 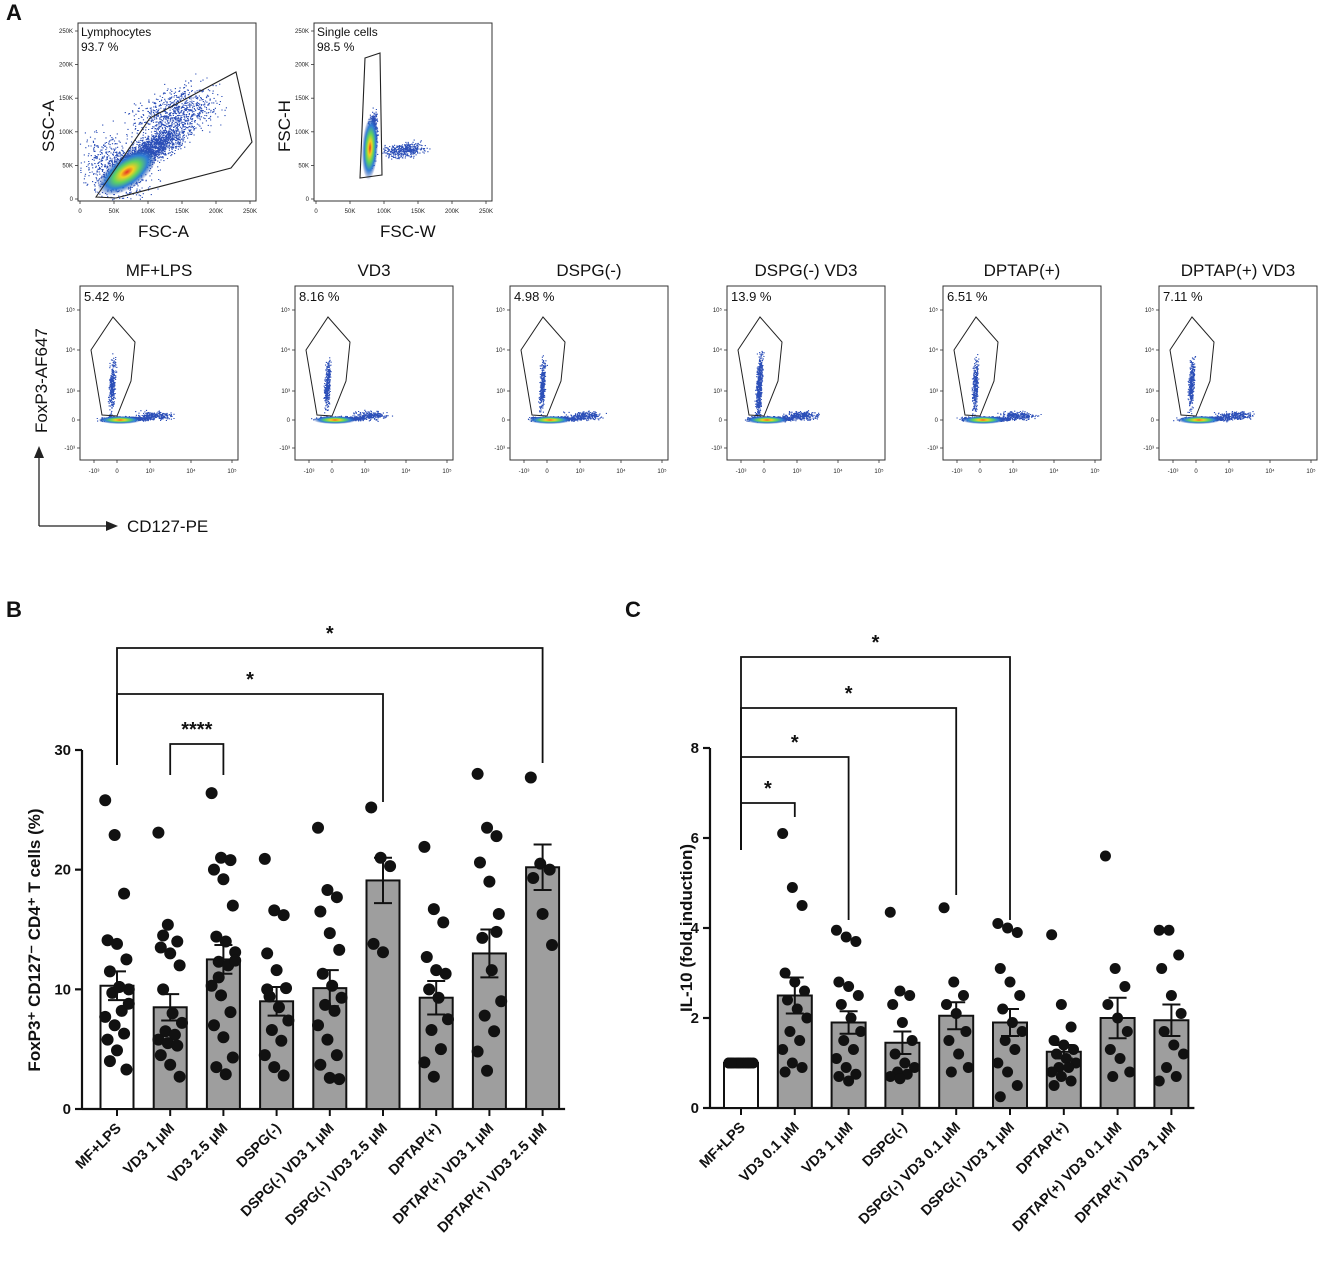 I want to click on y-axis-label: SSC-A, so click(x=48, y=125).